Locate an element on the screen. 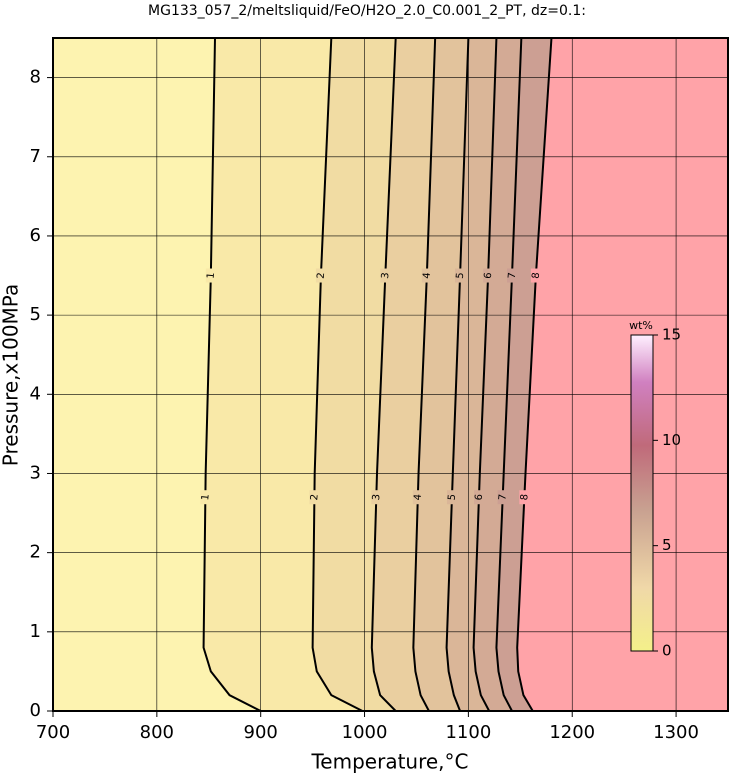 This screenshot has width=734, height=780. x-tick-label: 800 is located at coordinates (157, 732).